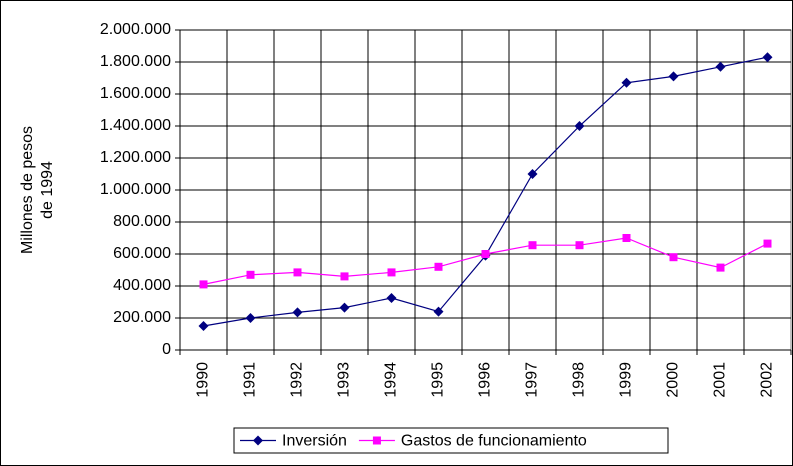  What do you see at coordinates (142, 221) in the screenshot?
I see `y-tick-label: 800.000` at bounding box center [142, 221].